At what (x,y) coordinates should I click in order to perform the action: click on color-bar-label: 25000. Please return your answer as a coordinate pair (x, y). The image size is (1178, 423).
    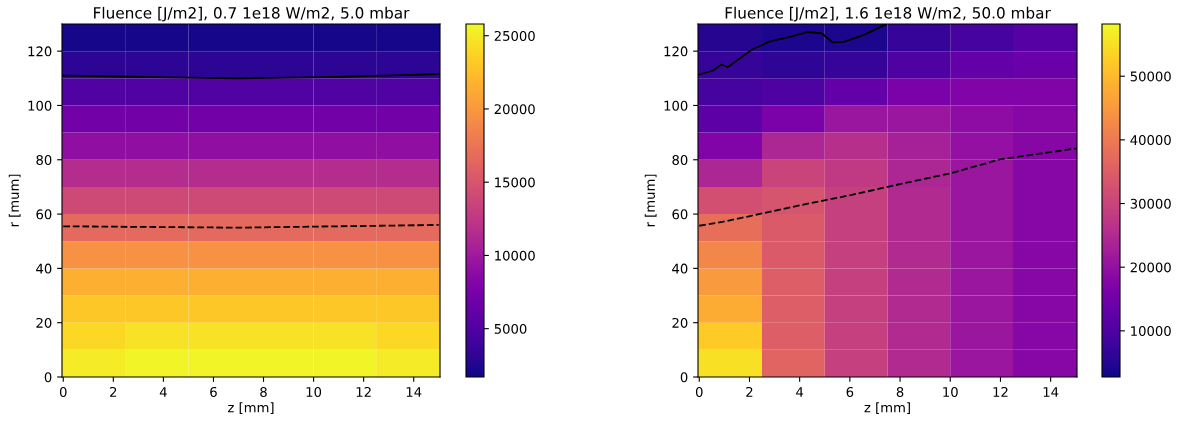
    Looking at the image, I should click on (514, 35).